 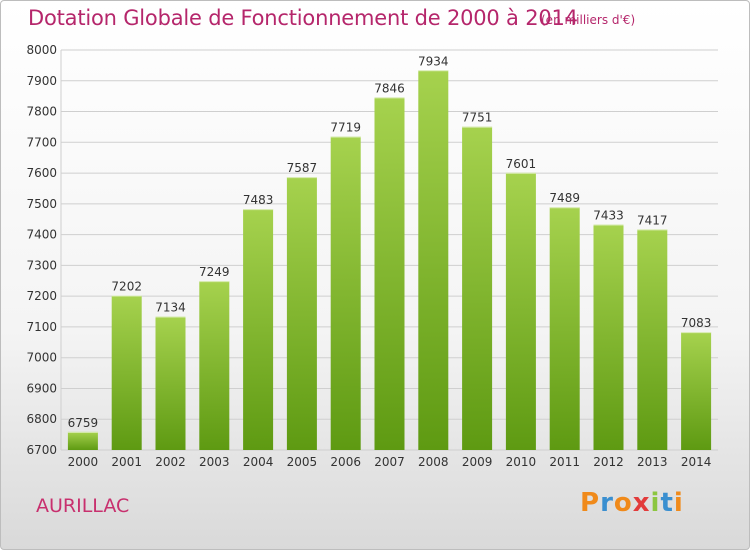 What do you see at coordinates (641, 503) in the screenshot?
I see `logo-letter: x` at bounding box center [641, 503].